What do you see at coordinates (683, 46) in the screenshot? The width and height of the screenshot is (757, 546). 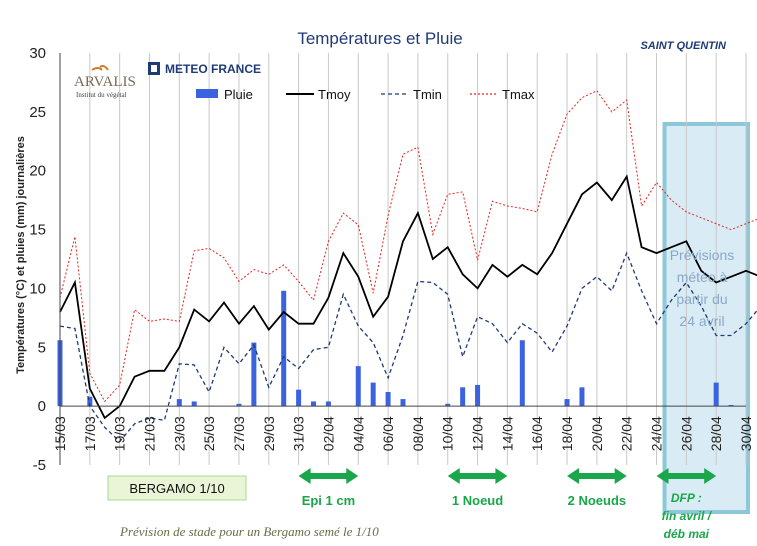 I see `station-name: SAINT QUENTIN` at bounding box center [683, 46].